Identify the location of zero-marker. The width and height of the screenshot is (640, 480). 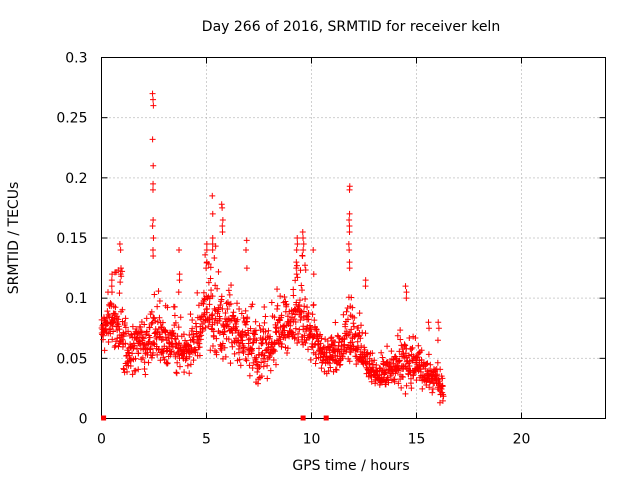
(326, 418).